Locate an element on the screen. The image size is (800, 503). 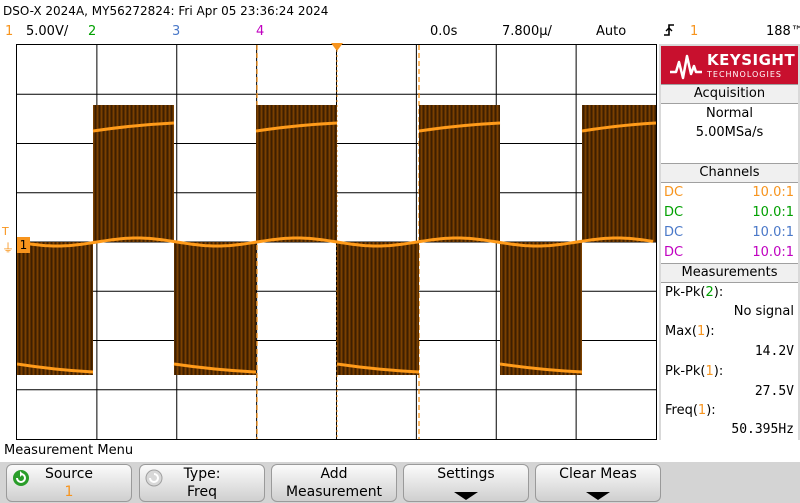
acquisition-mode: Normal is located at coordinates (729, 113).